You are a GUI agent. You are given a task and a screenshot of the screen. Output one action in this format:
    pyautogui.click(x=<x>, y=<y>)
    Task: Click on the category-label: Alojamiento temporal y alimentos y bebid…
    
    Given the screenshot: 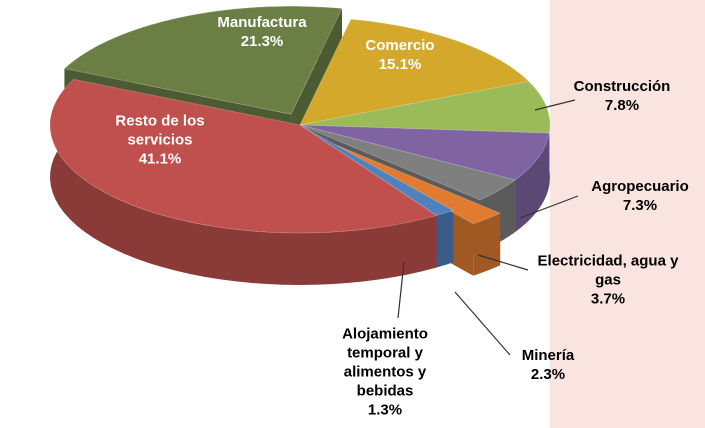 What is the action you would take?
    pyautogui.click(x=385, y=362)
    